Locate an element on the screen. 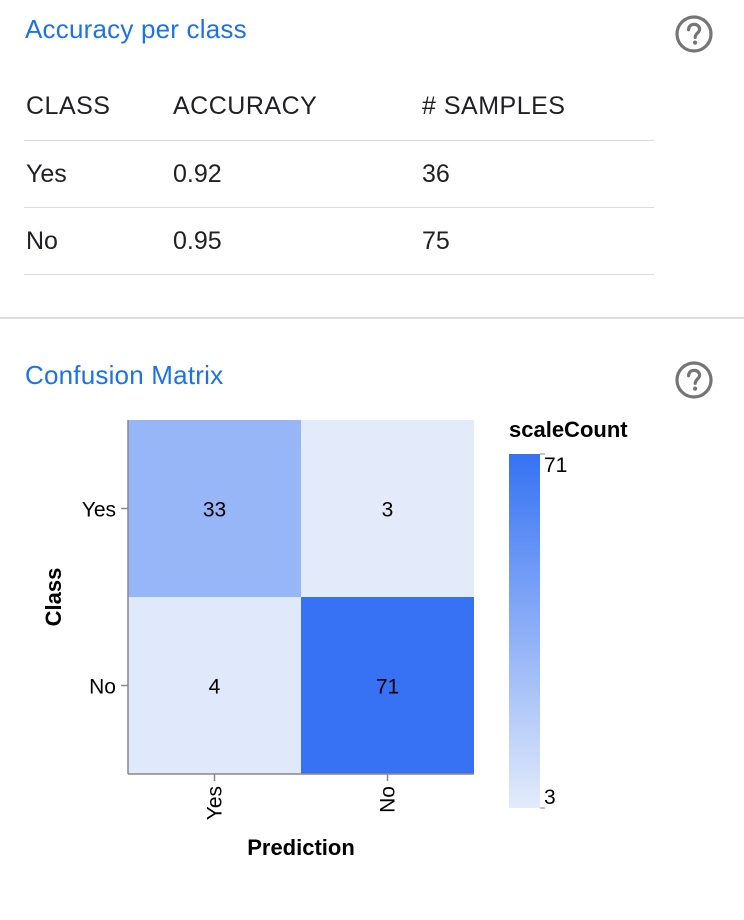  class-cell: No is located at coordinates (97, 241).